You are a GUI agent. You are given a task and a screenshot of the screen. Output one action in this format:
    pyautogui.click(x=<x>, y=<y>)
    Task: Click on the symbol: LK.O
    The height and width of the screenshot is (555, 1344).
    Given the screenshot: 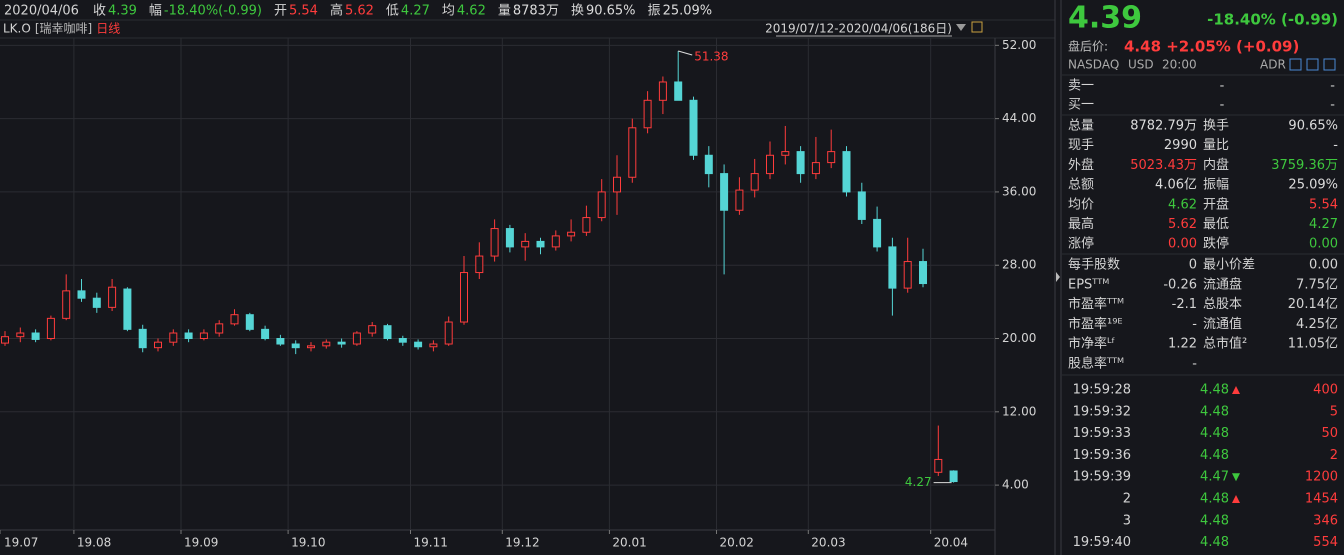 What is the action you would take?
    pyautogui.click(x=17, y=29)
    